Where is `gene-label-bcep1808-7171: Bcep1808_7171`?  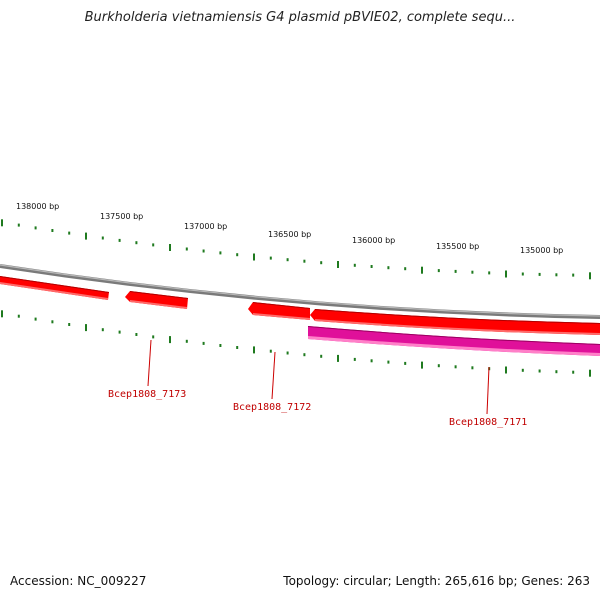
gene-label-bcep1808-7171: Bcep1808_7171 is located at coordinates (488, 422).